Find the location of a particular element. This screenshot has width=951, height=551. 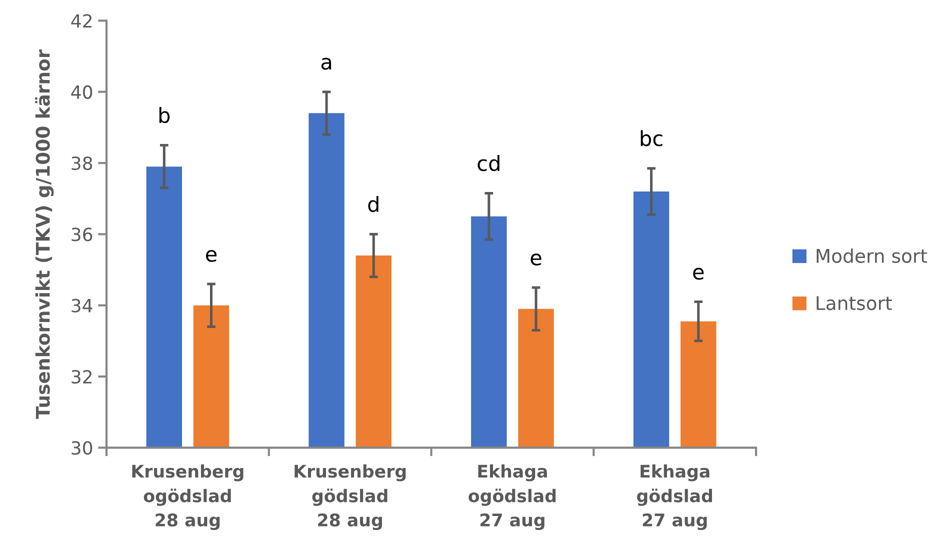

y-tick-label: 40 is located at coordinates (81, 92).